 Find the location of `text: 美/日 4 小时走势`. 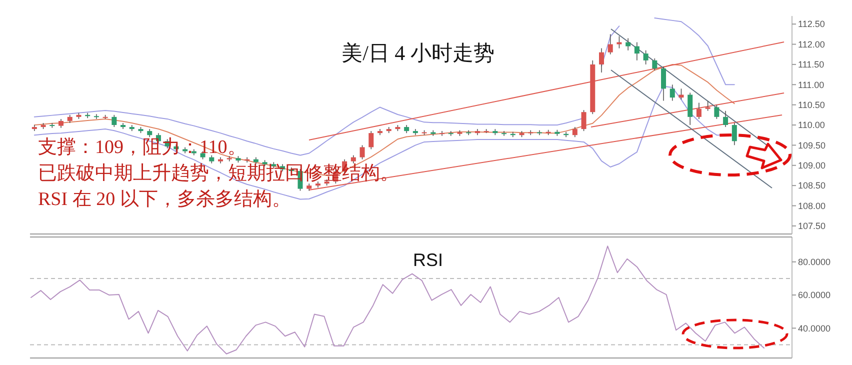

text: 美/日 4 小时走势 is located at coordinates (418, 53).